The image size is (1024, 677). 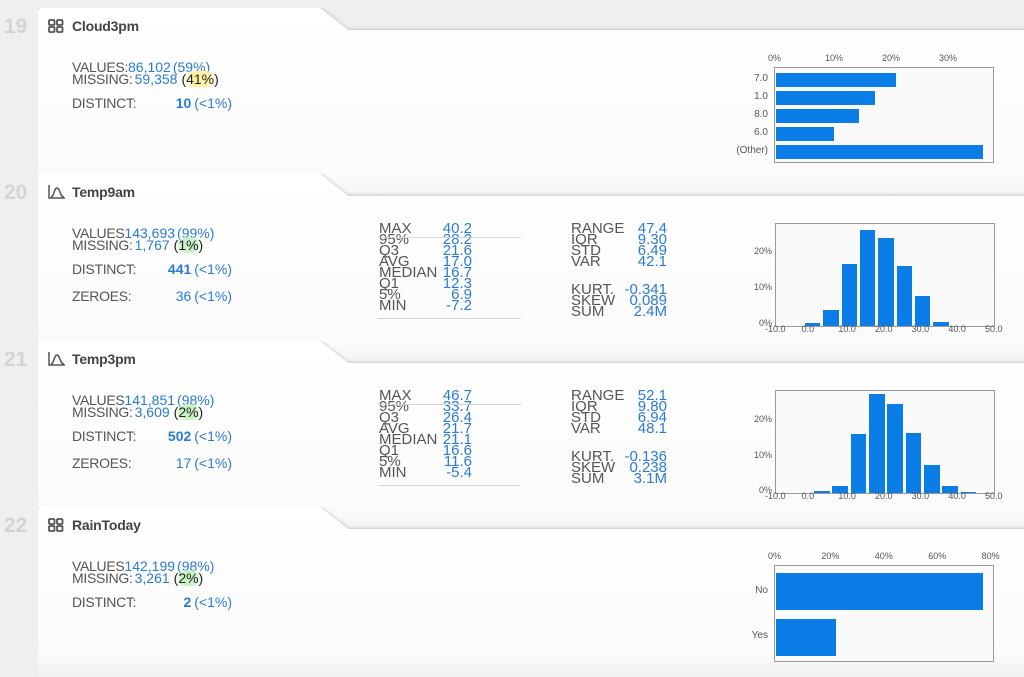 I want to click on values-label: VALUES, so click(x=98, y=566).